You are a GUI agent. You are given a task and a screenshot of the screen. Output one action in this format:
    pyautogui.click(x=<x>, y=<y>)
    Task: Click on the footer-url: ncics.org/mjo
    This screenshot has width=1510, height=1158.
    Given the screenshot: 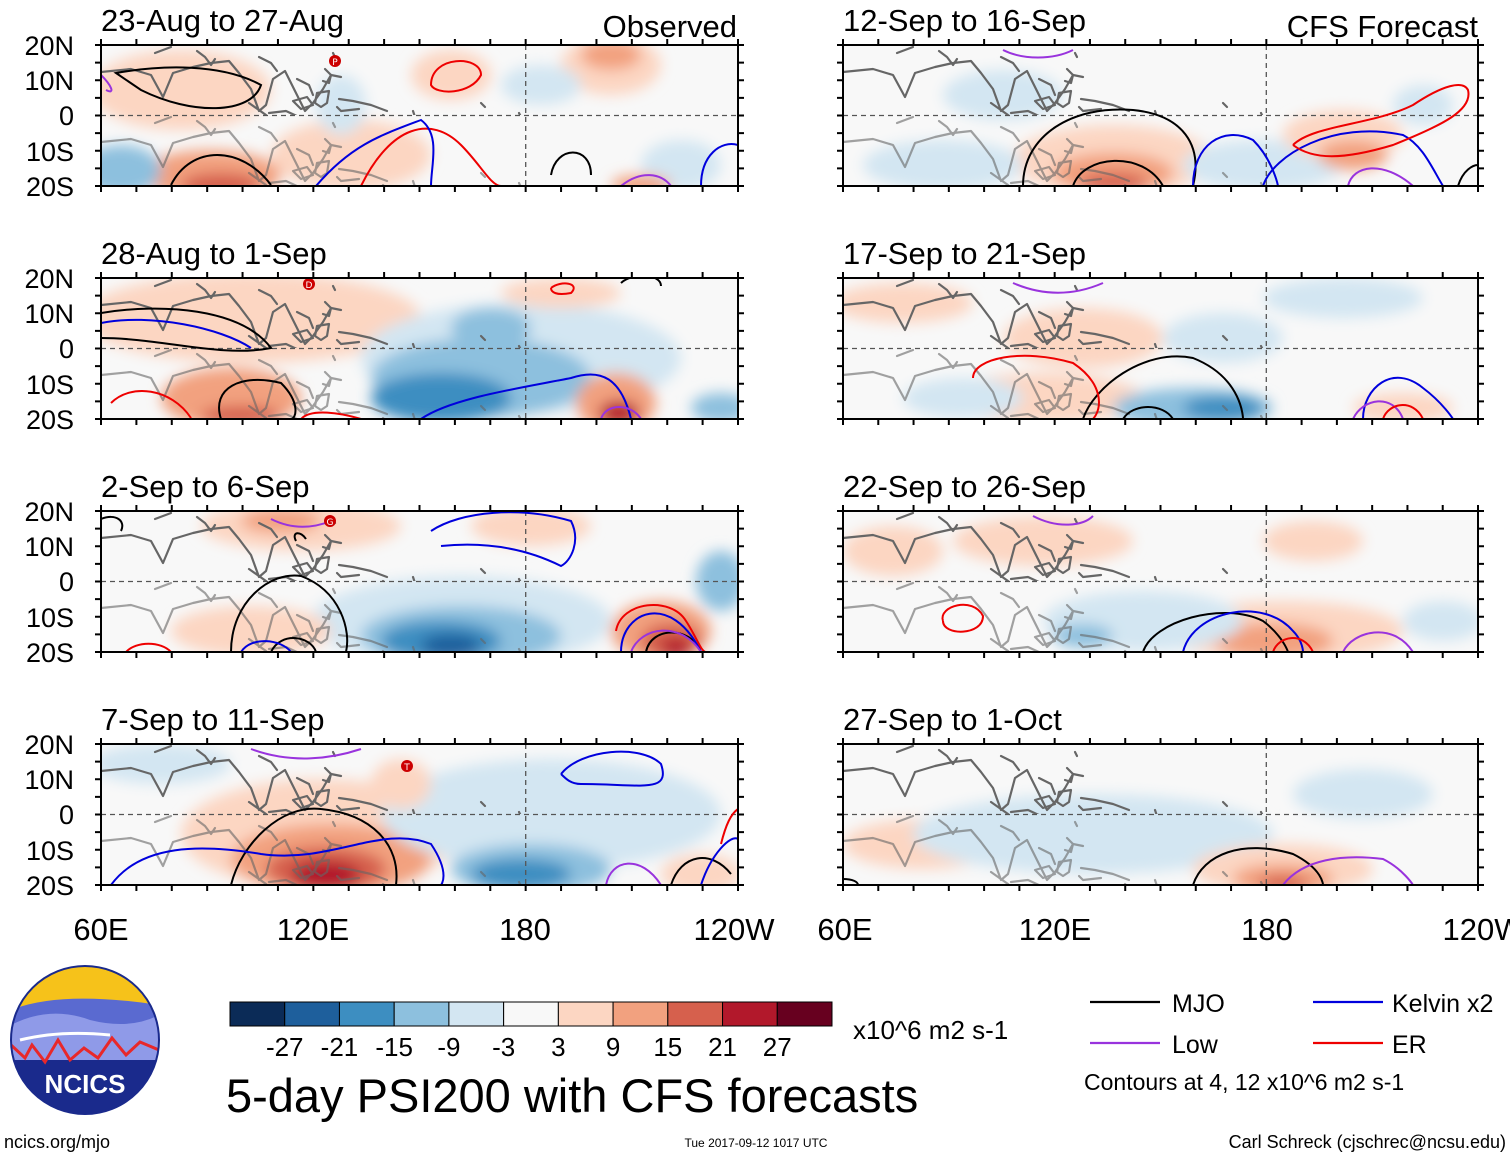 What is the action you would take?
    pyautogui.click(x=57, y=1142)
    